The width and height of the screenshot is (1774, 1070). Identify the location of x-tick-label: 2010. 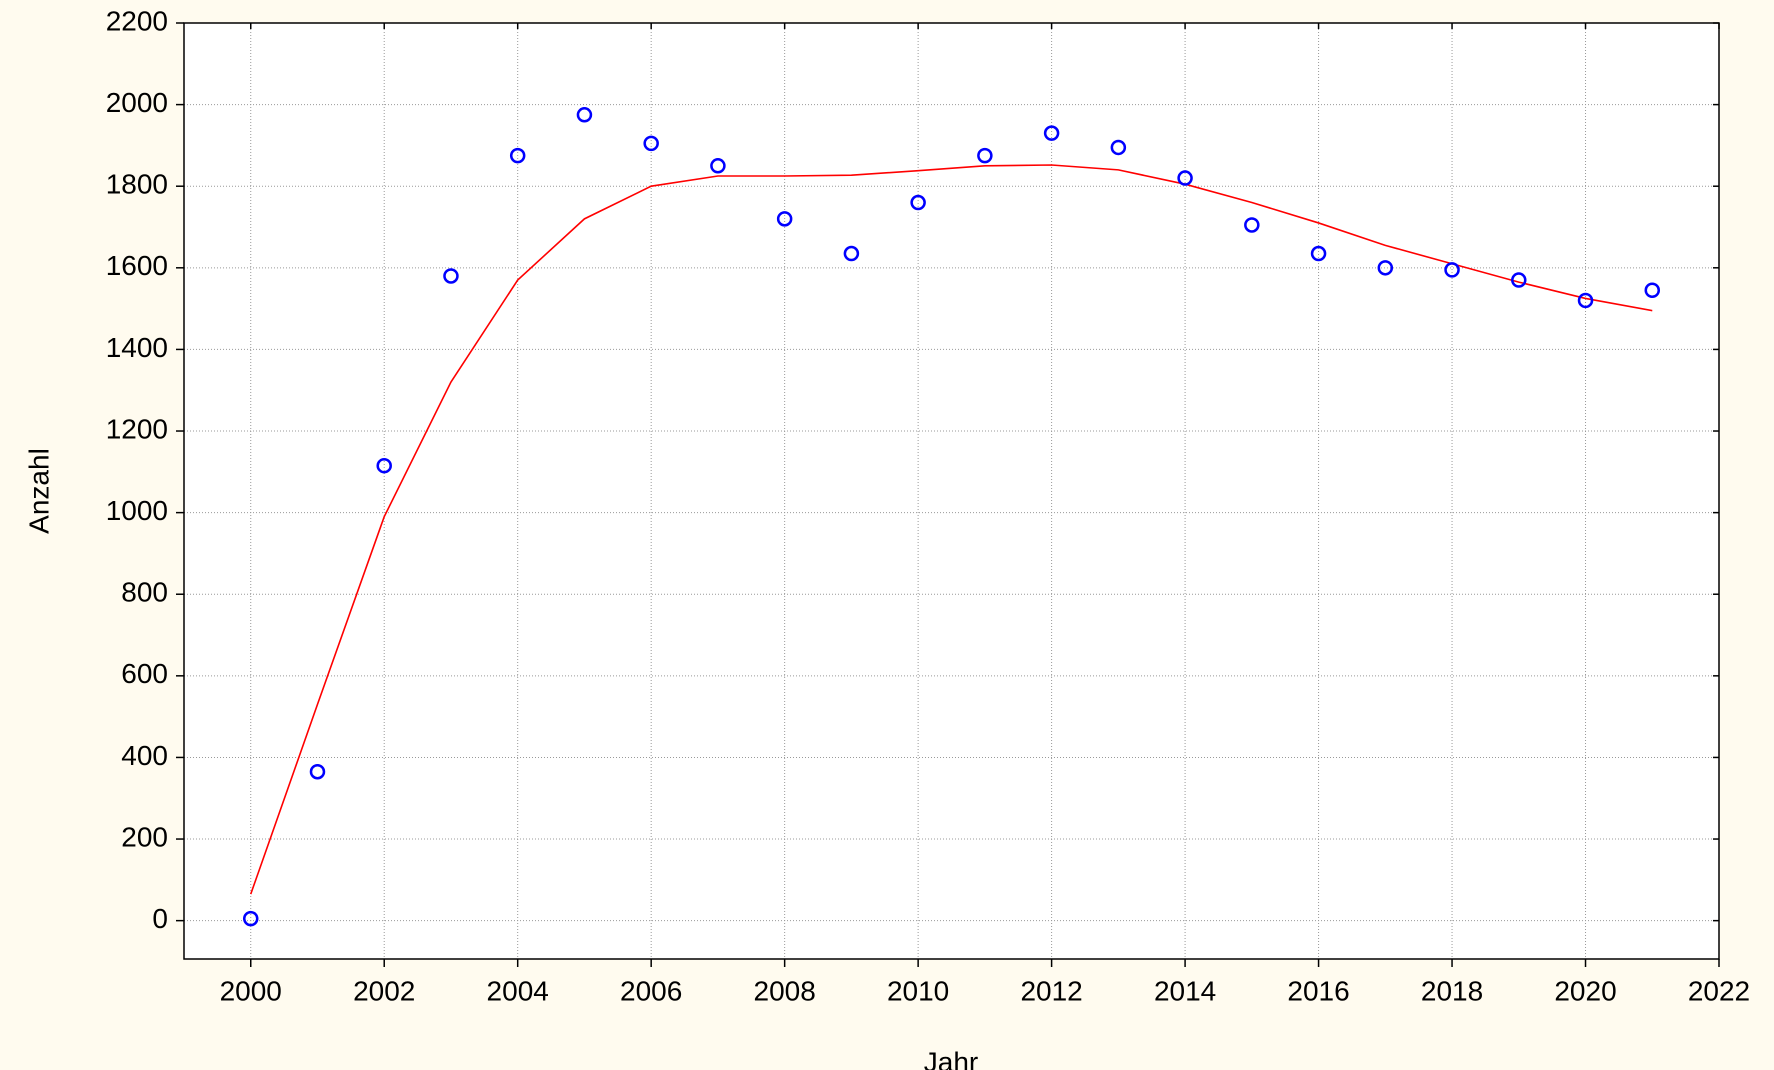
(918, 990).